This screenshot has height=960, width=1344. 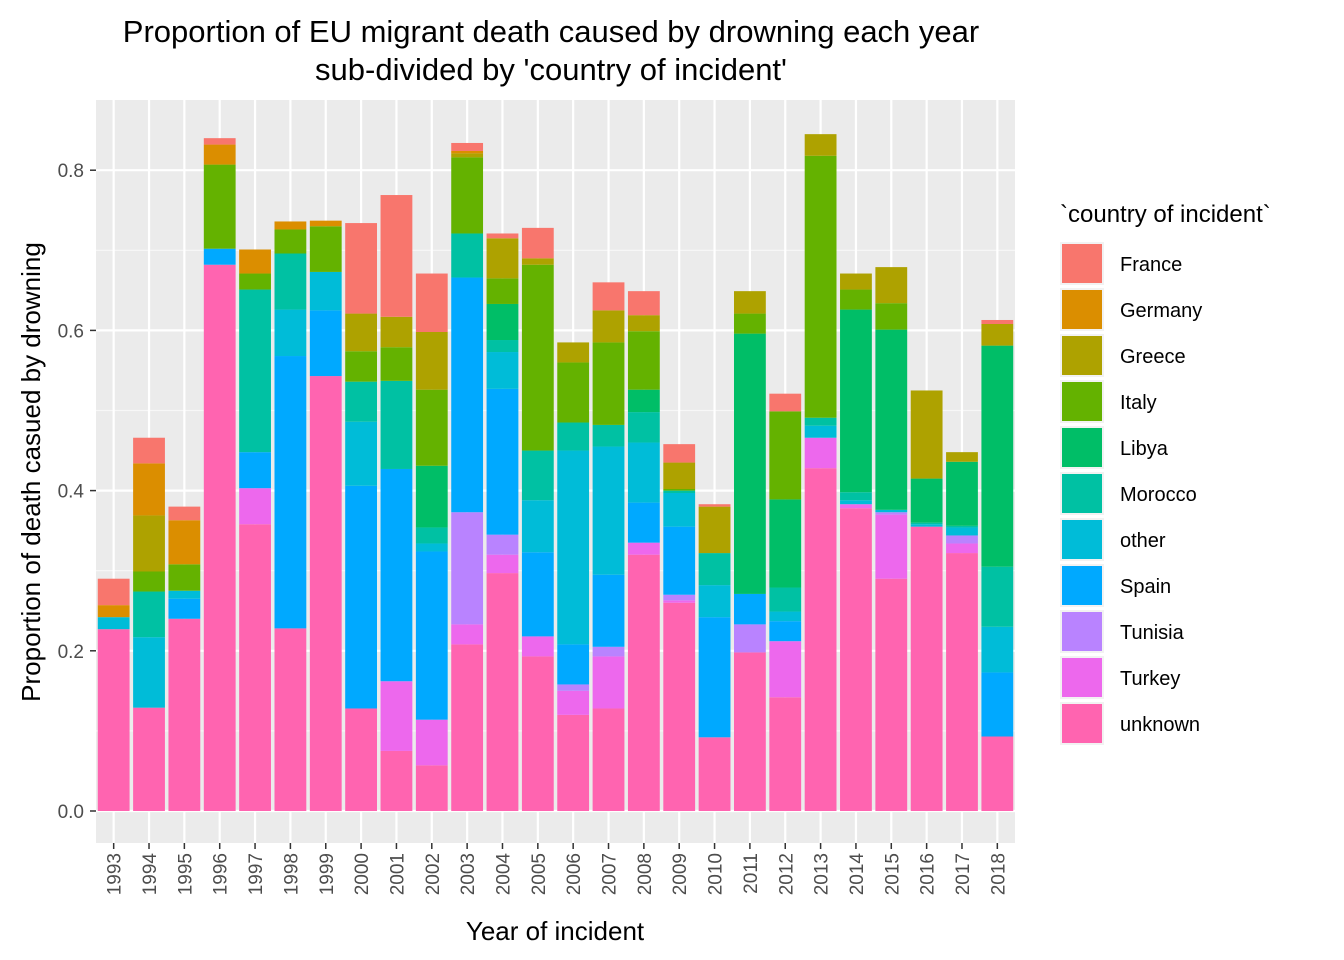 What do you see at coordinates (290, 241) in the screenshot?
I see `bar-1998-italy` at bounding box center [290, 241].